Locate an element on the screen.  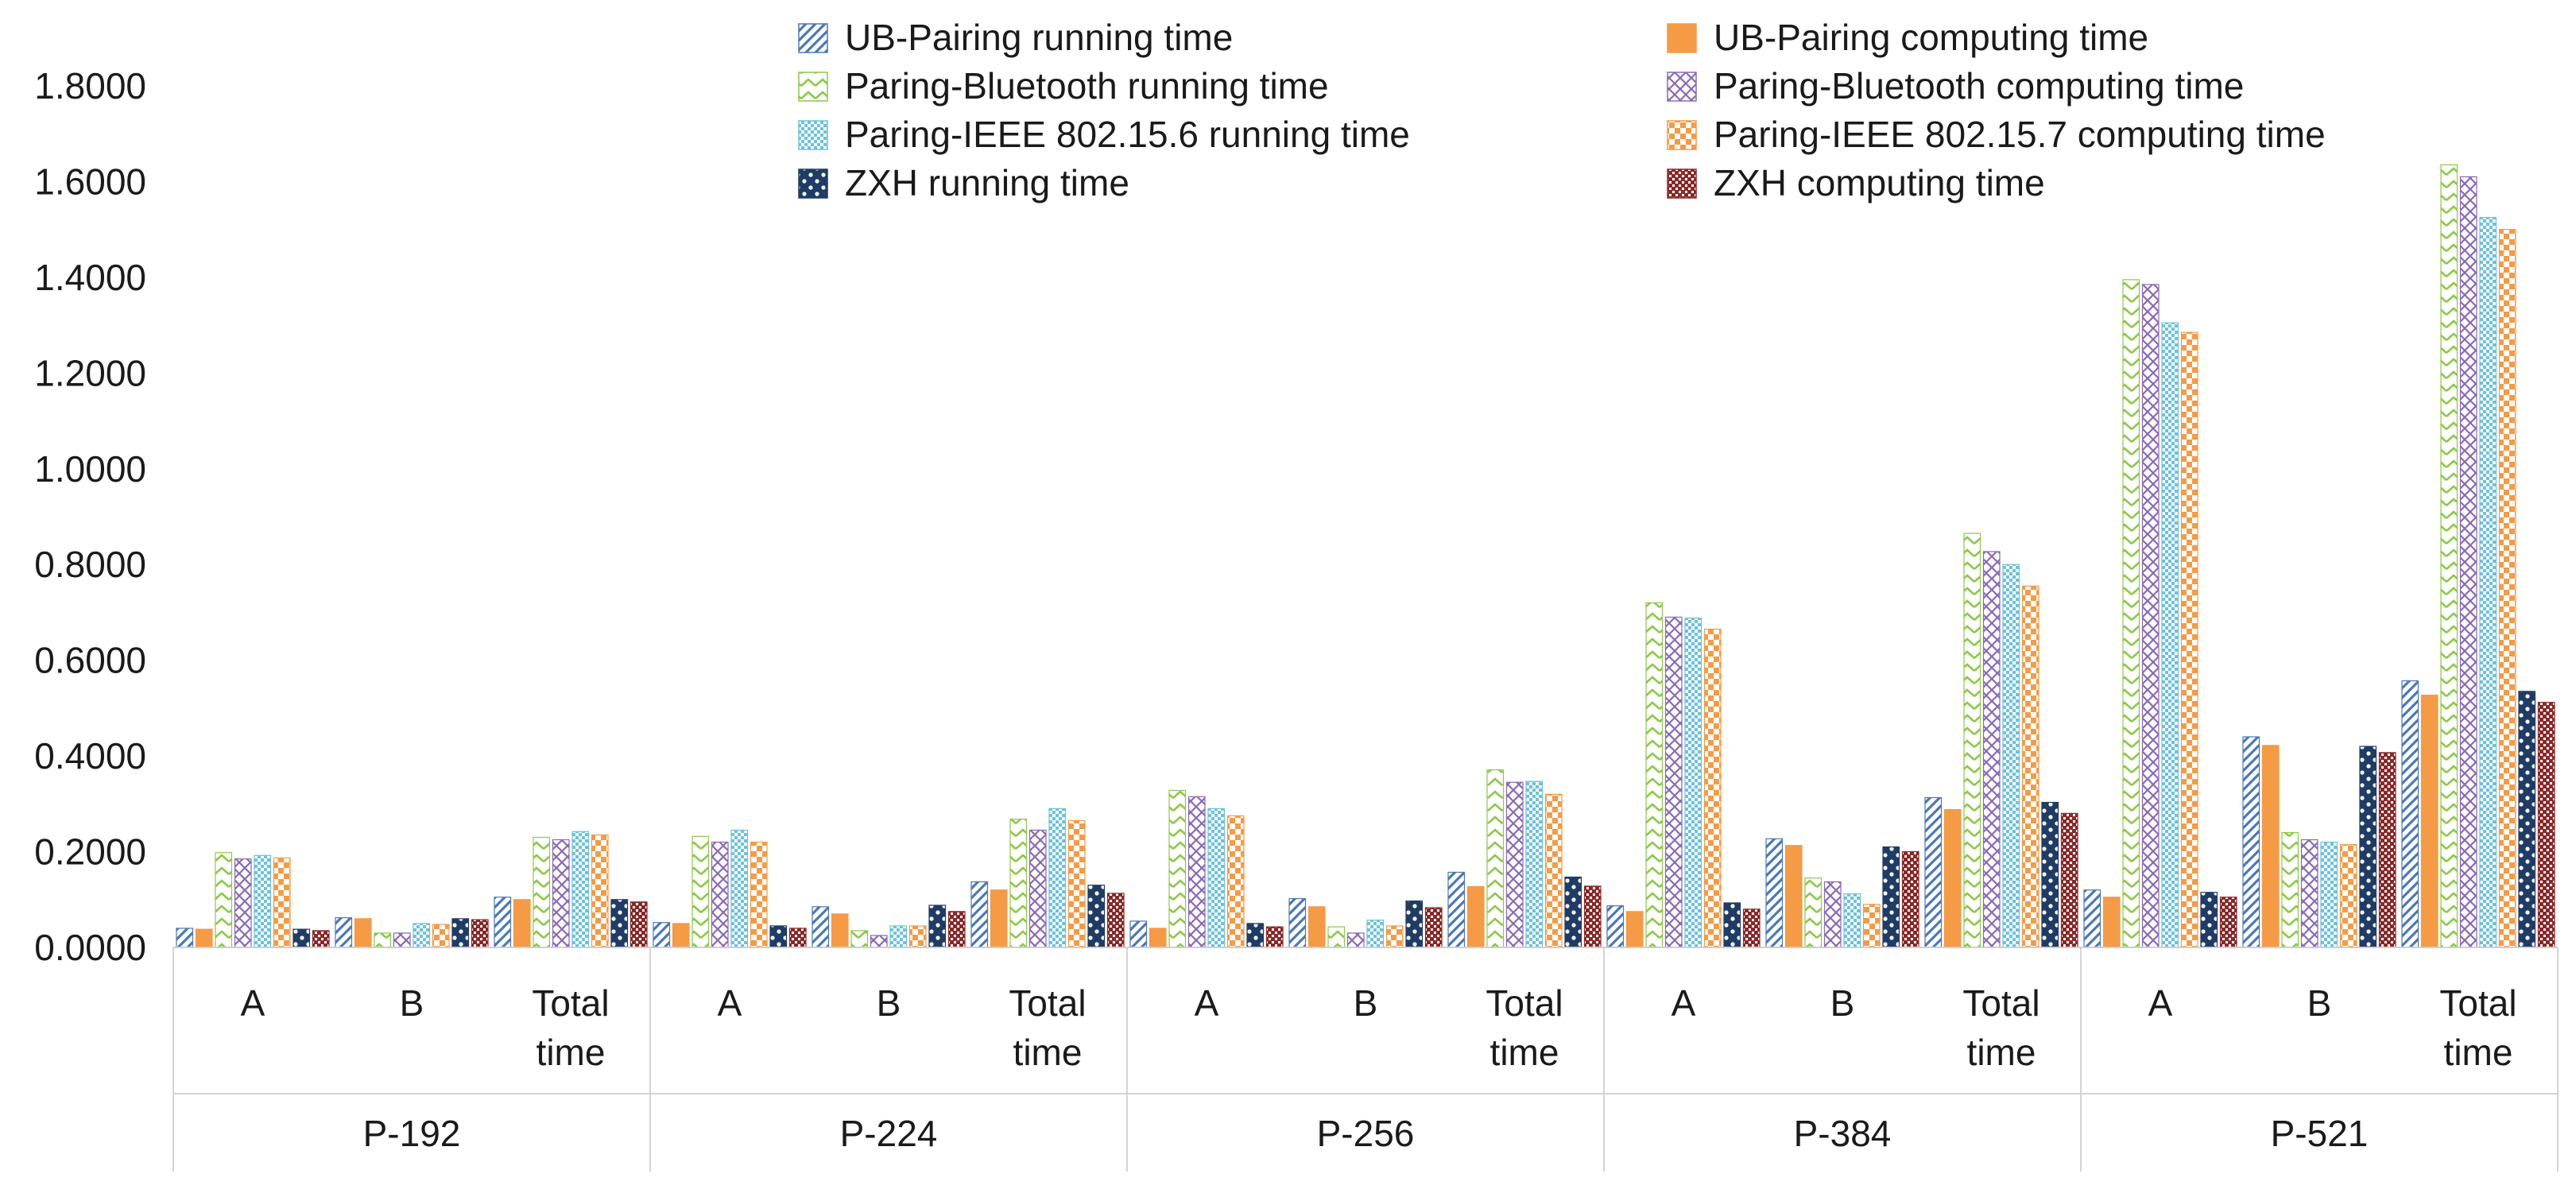
bar-zxh-running-time-p-256-a is located at coordinates (1255, 935).